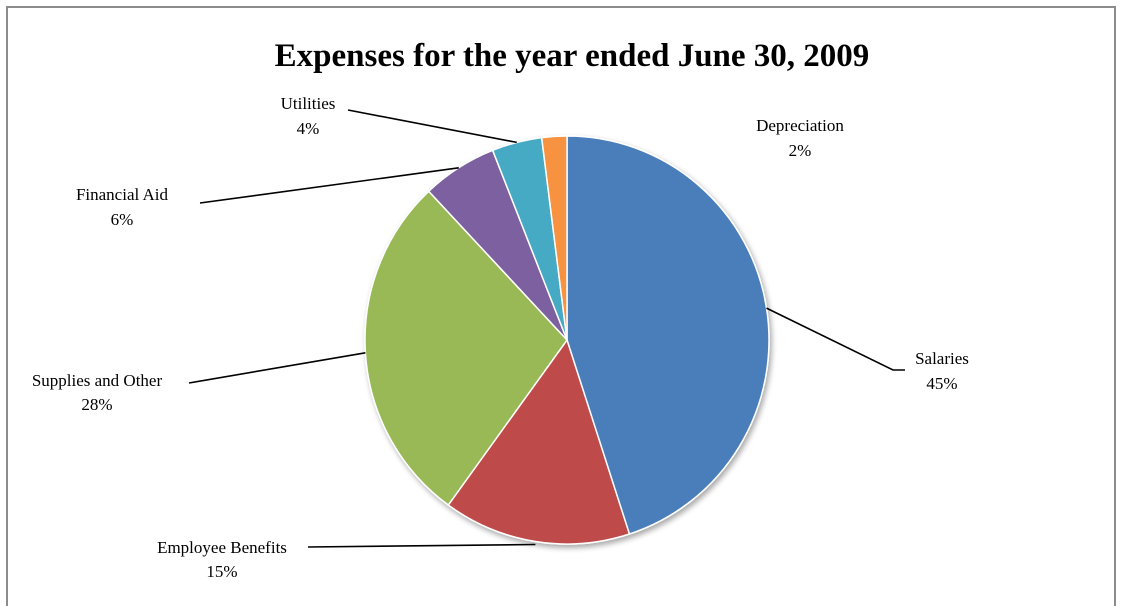 Image resolution: width=1124 pixels, height=606 pixels. What do you see at coordinates (539, 441) in the screenshot?
I see `pie-slice-employee-benefits` at bounding box center [539, 441].